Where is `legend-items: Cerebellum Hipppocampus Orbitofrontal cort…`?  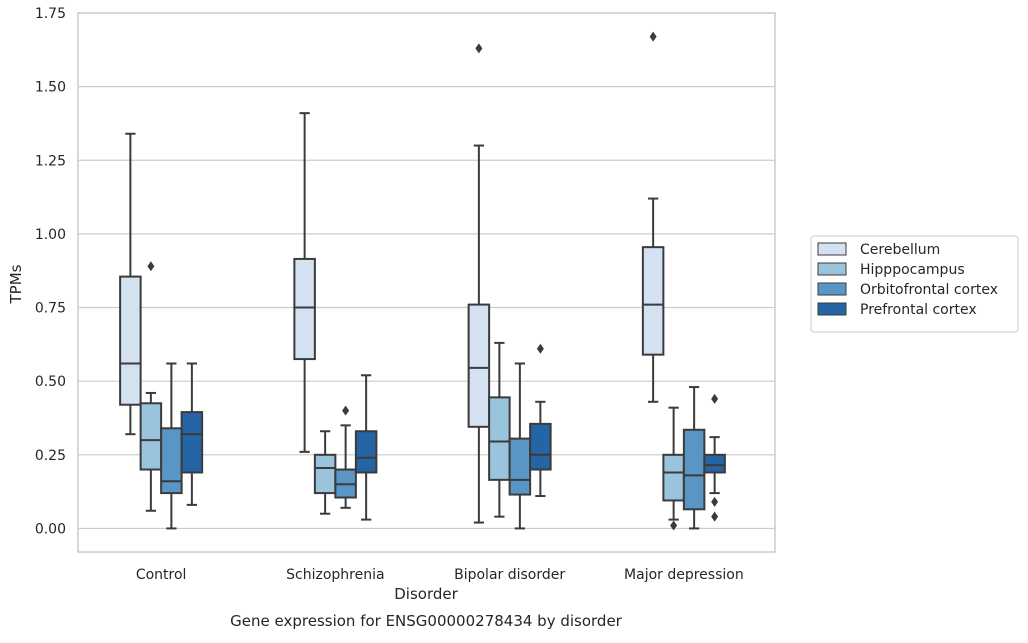
legend-items: Cerebellum Hipppocampus Orbitofrontal cort… is located at coordinates (907, 280).